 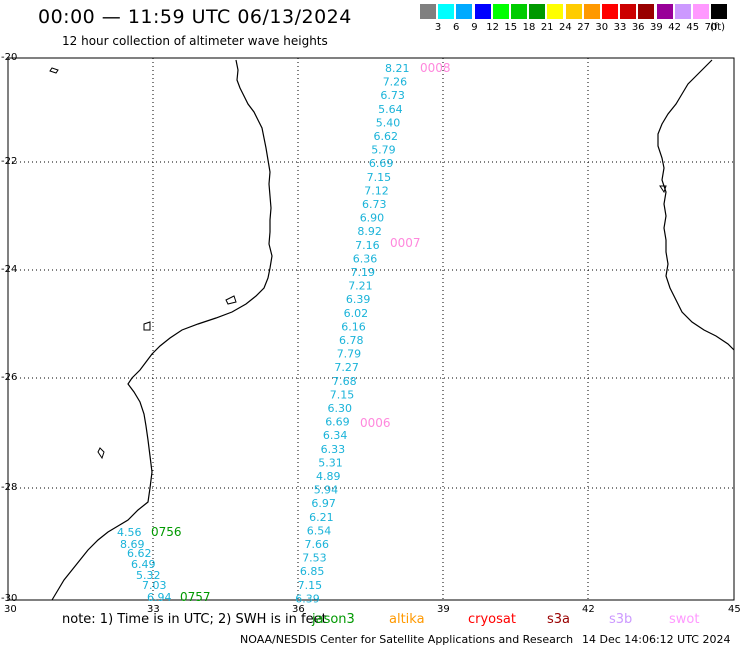 What do you see at coordinates (588, 609) in the screenshot?
I see `x-tick-label: 42` at bounding box center [588, 609].